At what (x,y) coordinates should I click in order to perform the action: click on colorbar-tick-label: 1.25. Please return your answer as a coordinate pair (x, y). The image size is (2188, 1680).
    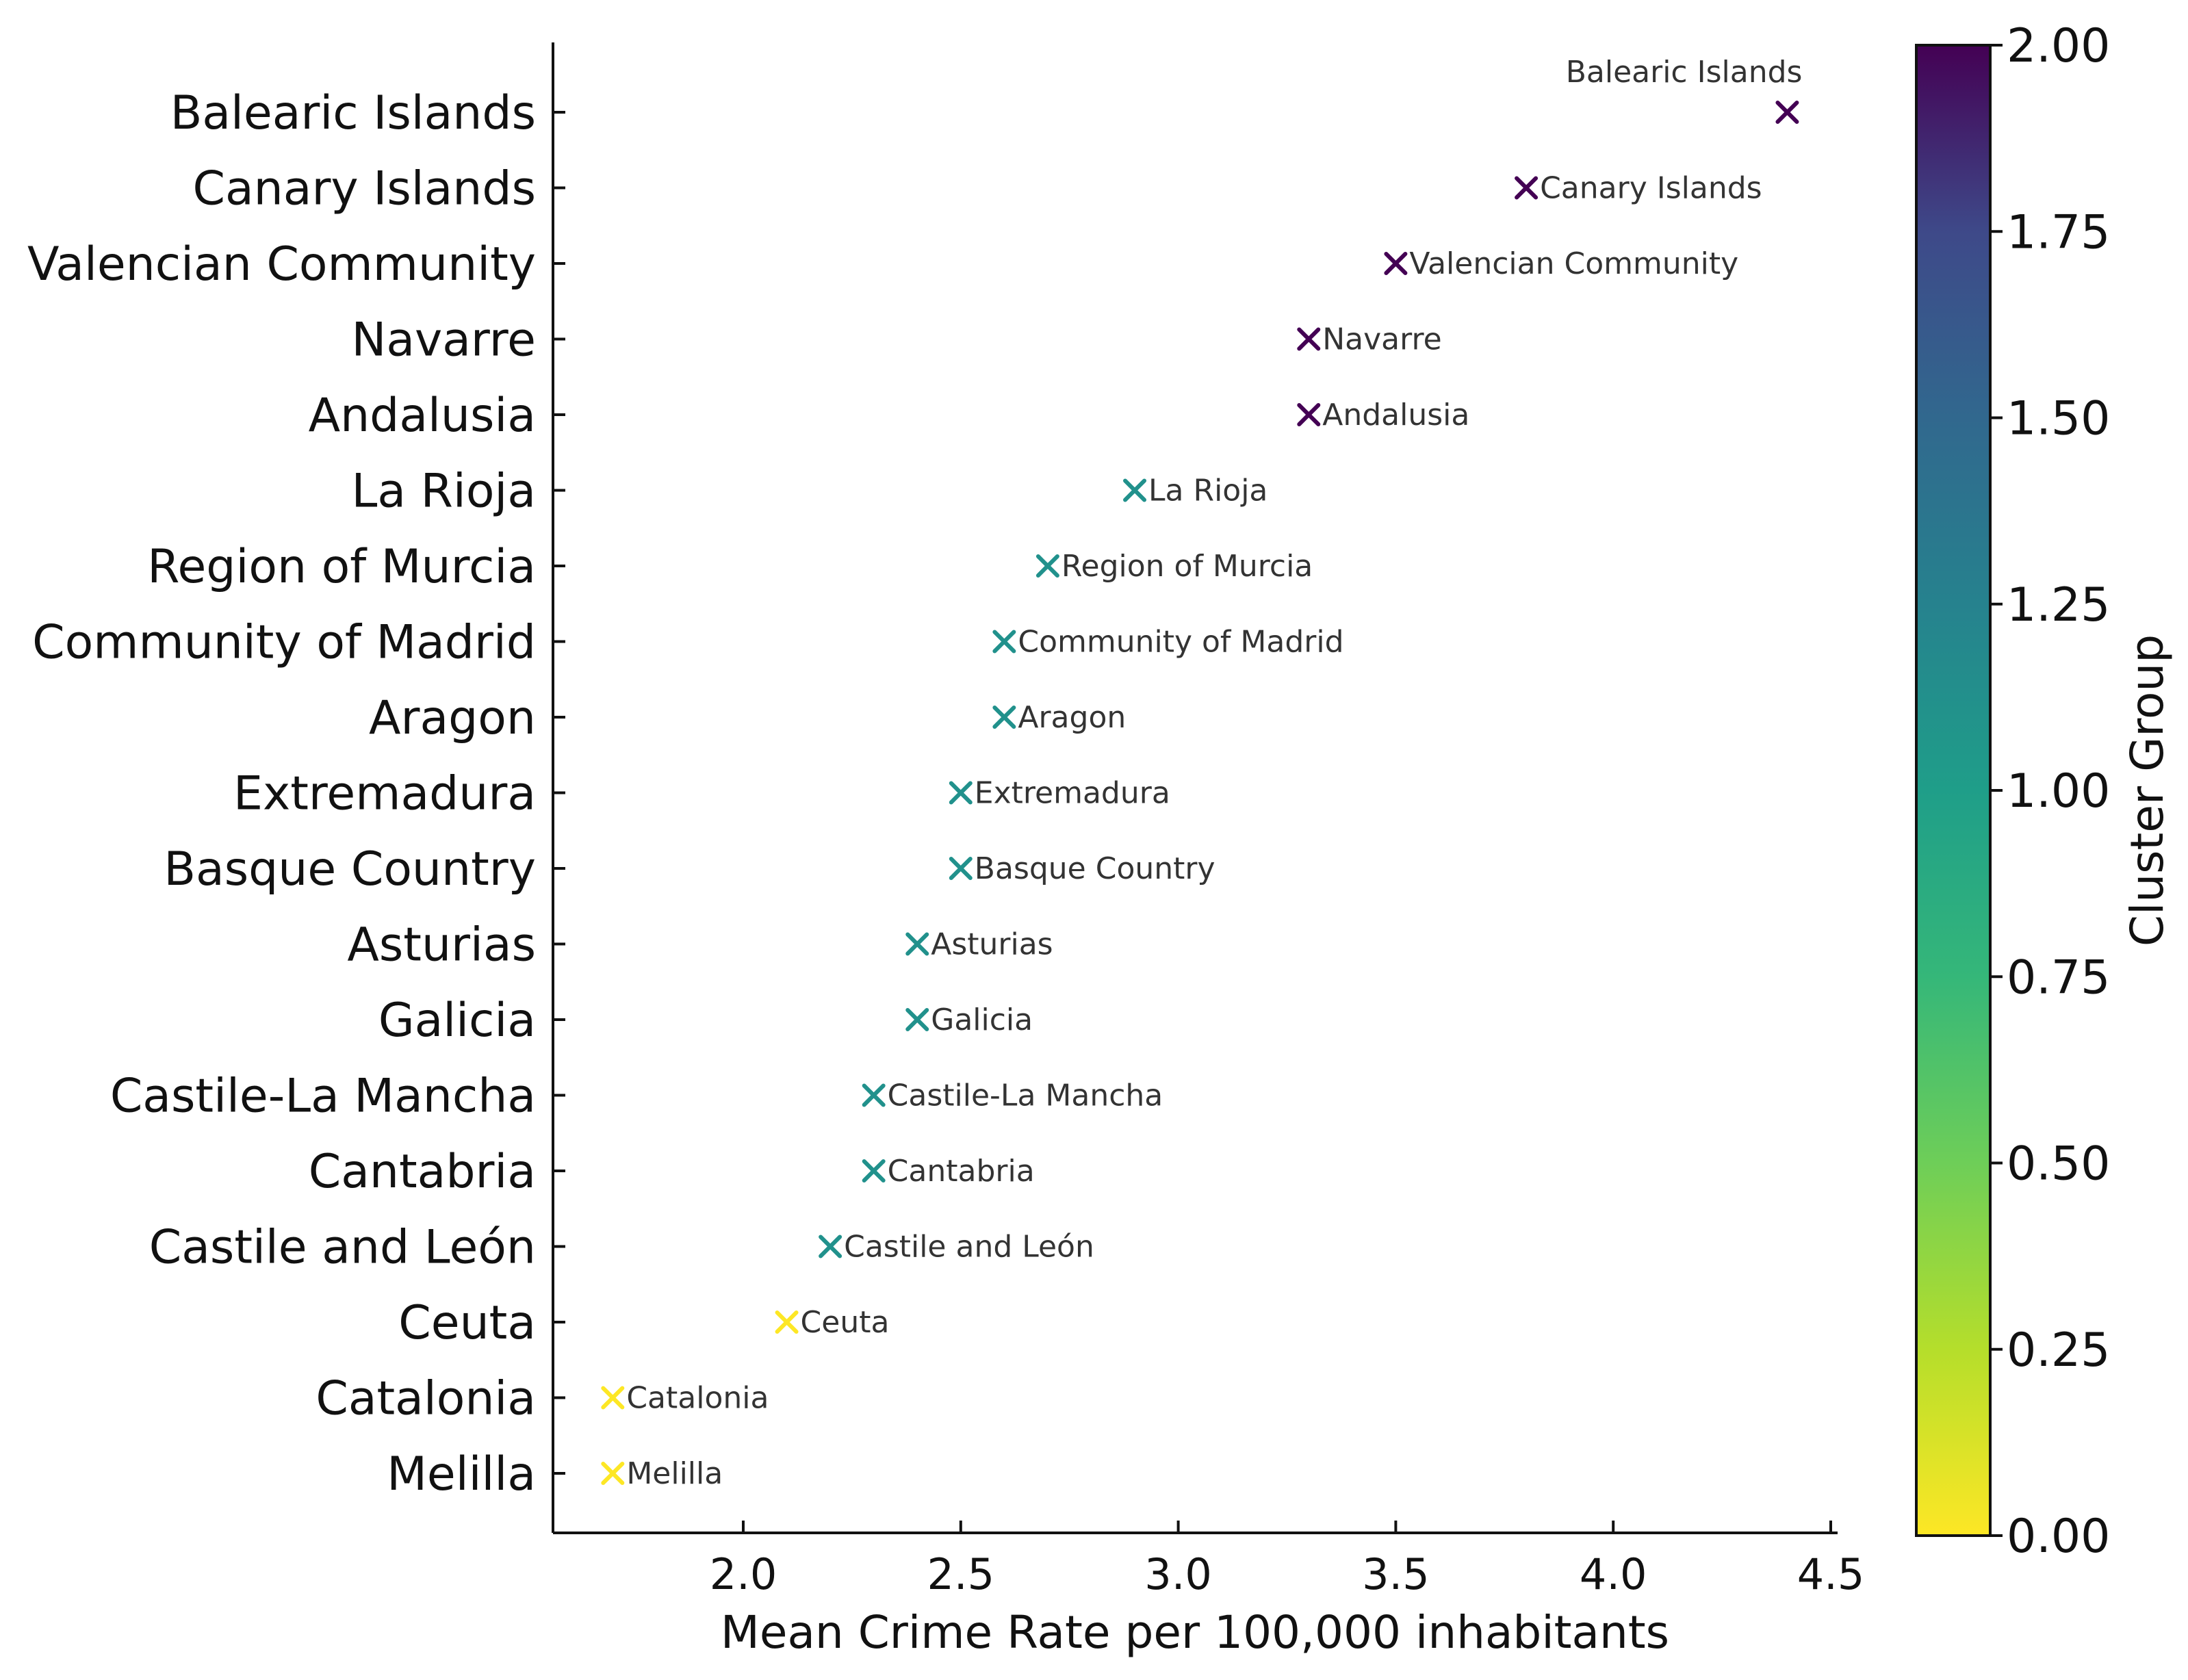
    Looking at the image, I should click on (2058, 605).